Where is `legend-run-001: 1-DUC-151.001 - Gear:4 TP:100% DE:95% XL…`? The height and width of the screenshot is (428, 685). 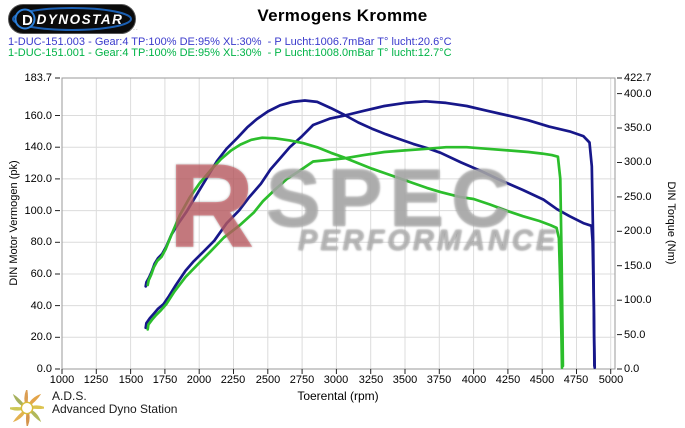 legend-run-001: 1-DUC-151.001 - Gear:4 TP:100% DE:95% XL… is located at coordinates (230, 53).